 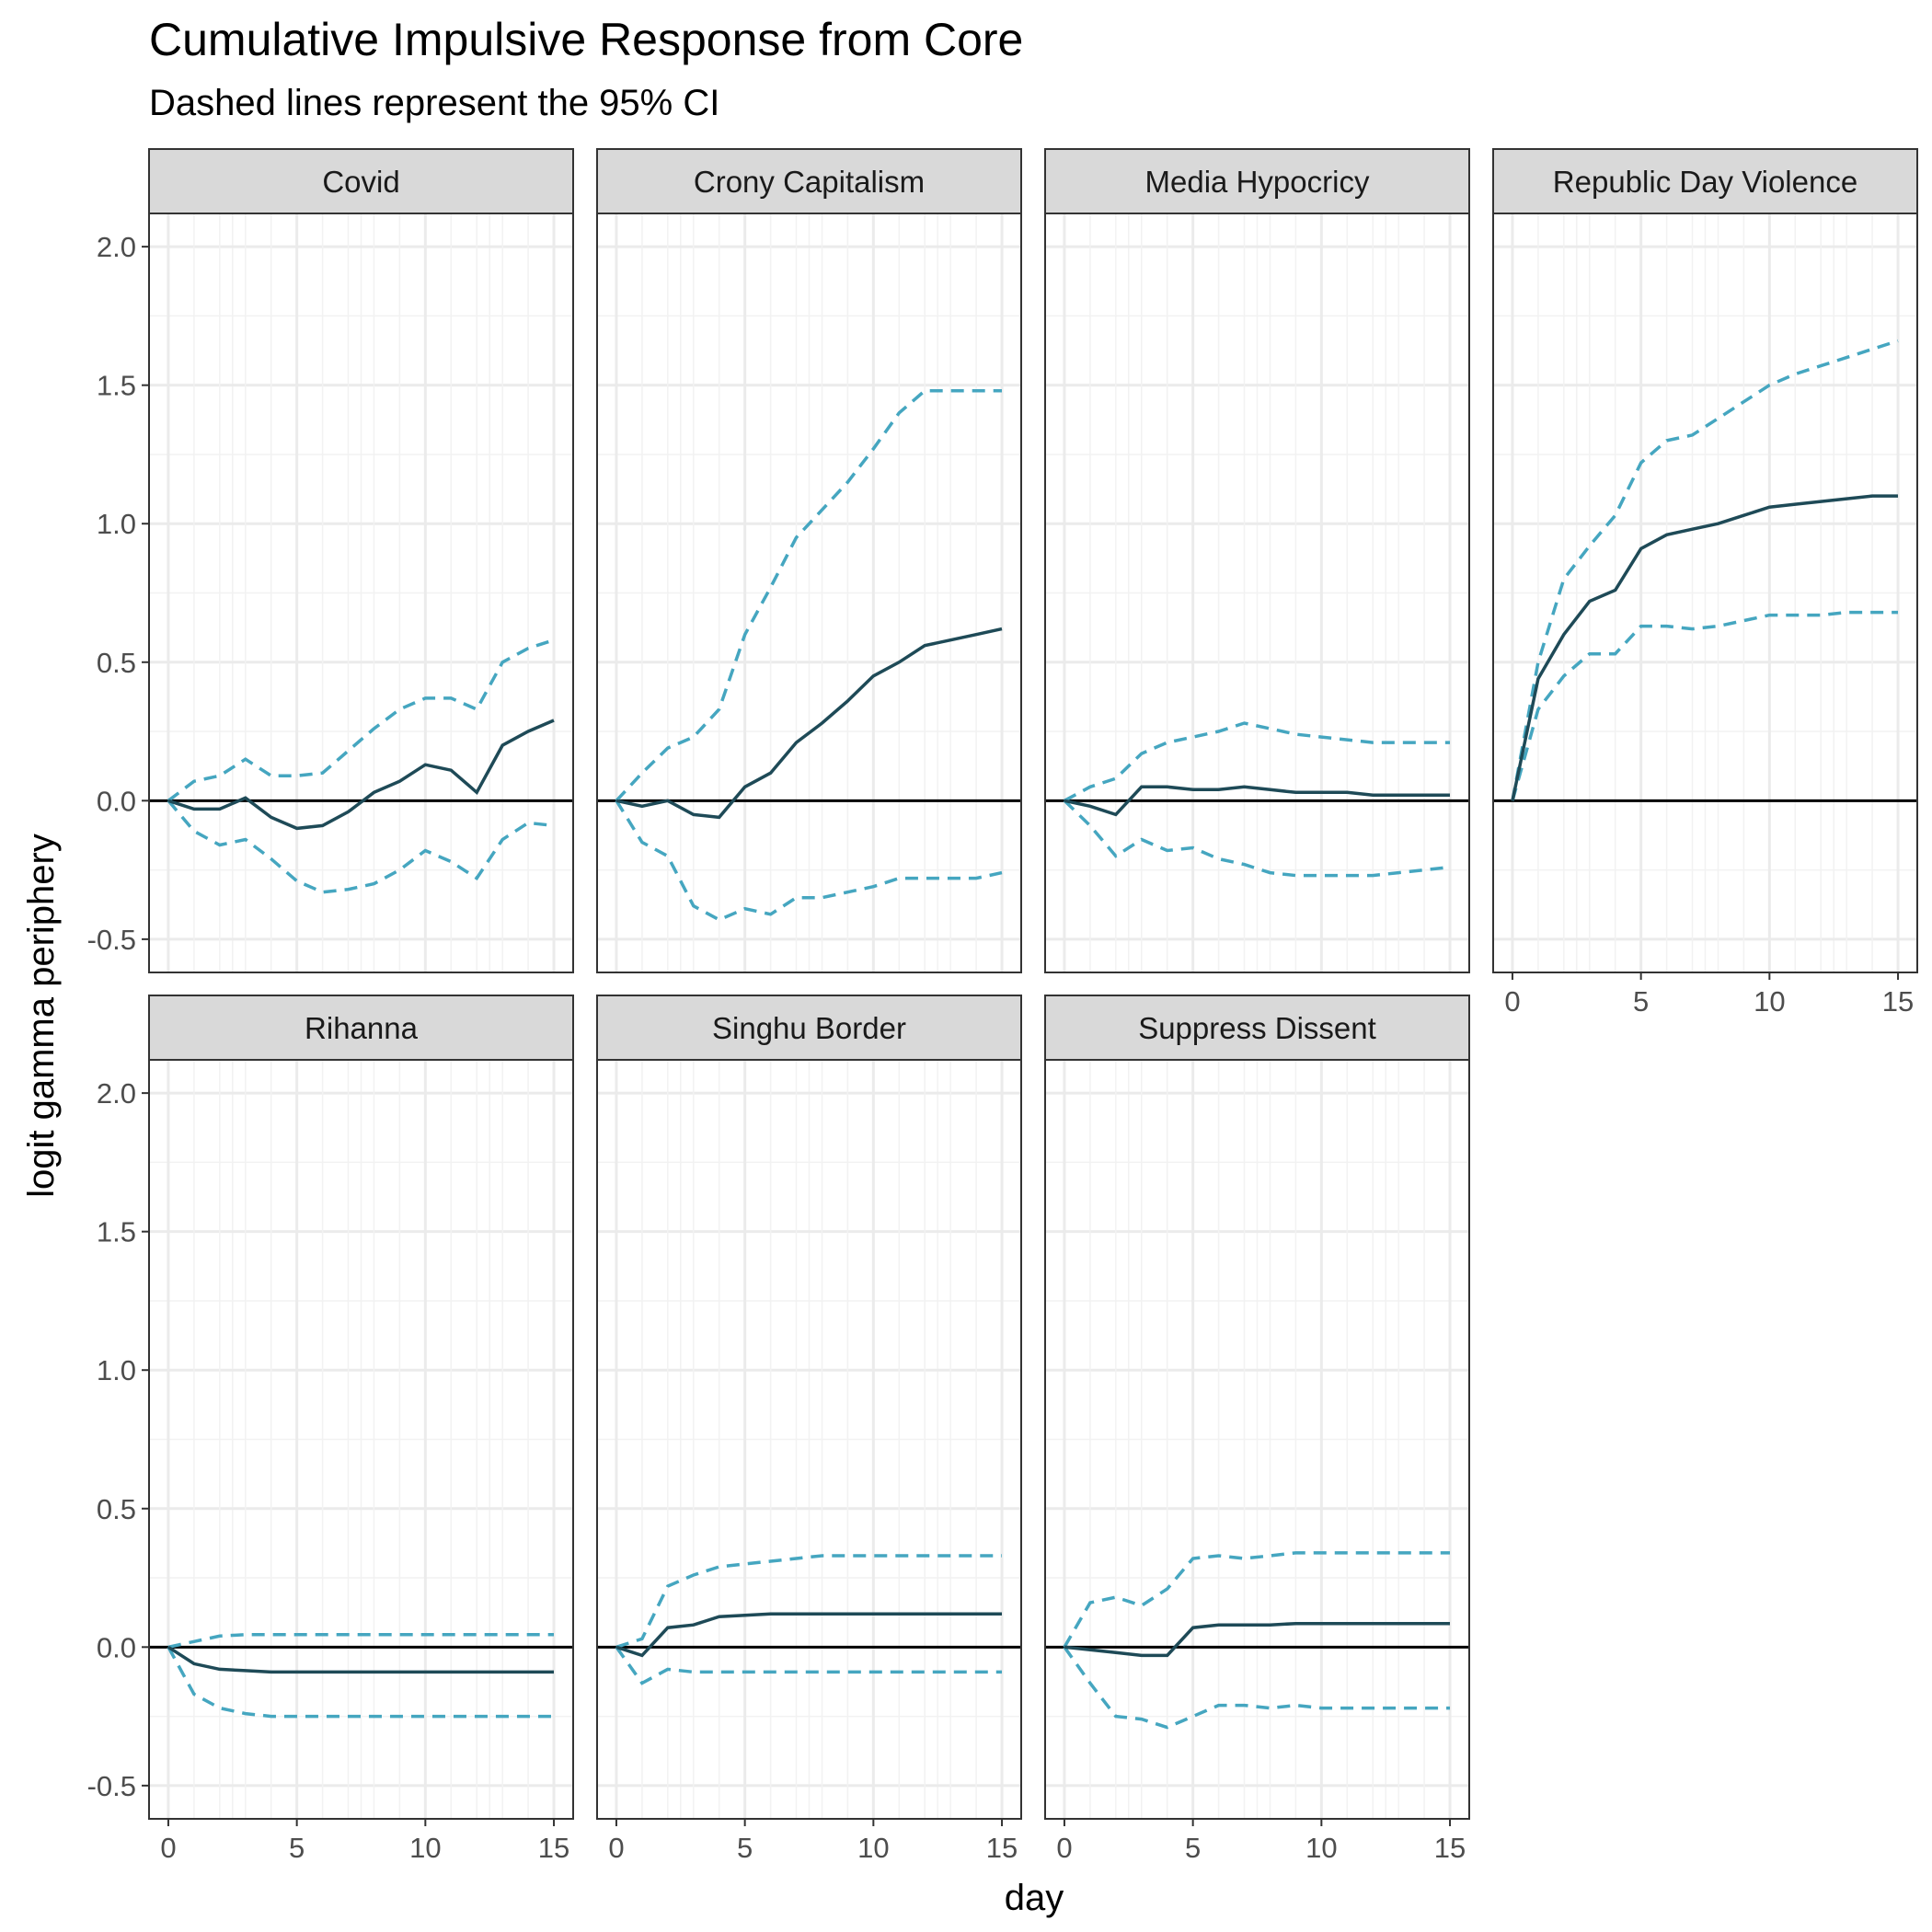 I want to click on facet-strip-singhu-border, so click(x=809, y=1028).